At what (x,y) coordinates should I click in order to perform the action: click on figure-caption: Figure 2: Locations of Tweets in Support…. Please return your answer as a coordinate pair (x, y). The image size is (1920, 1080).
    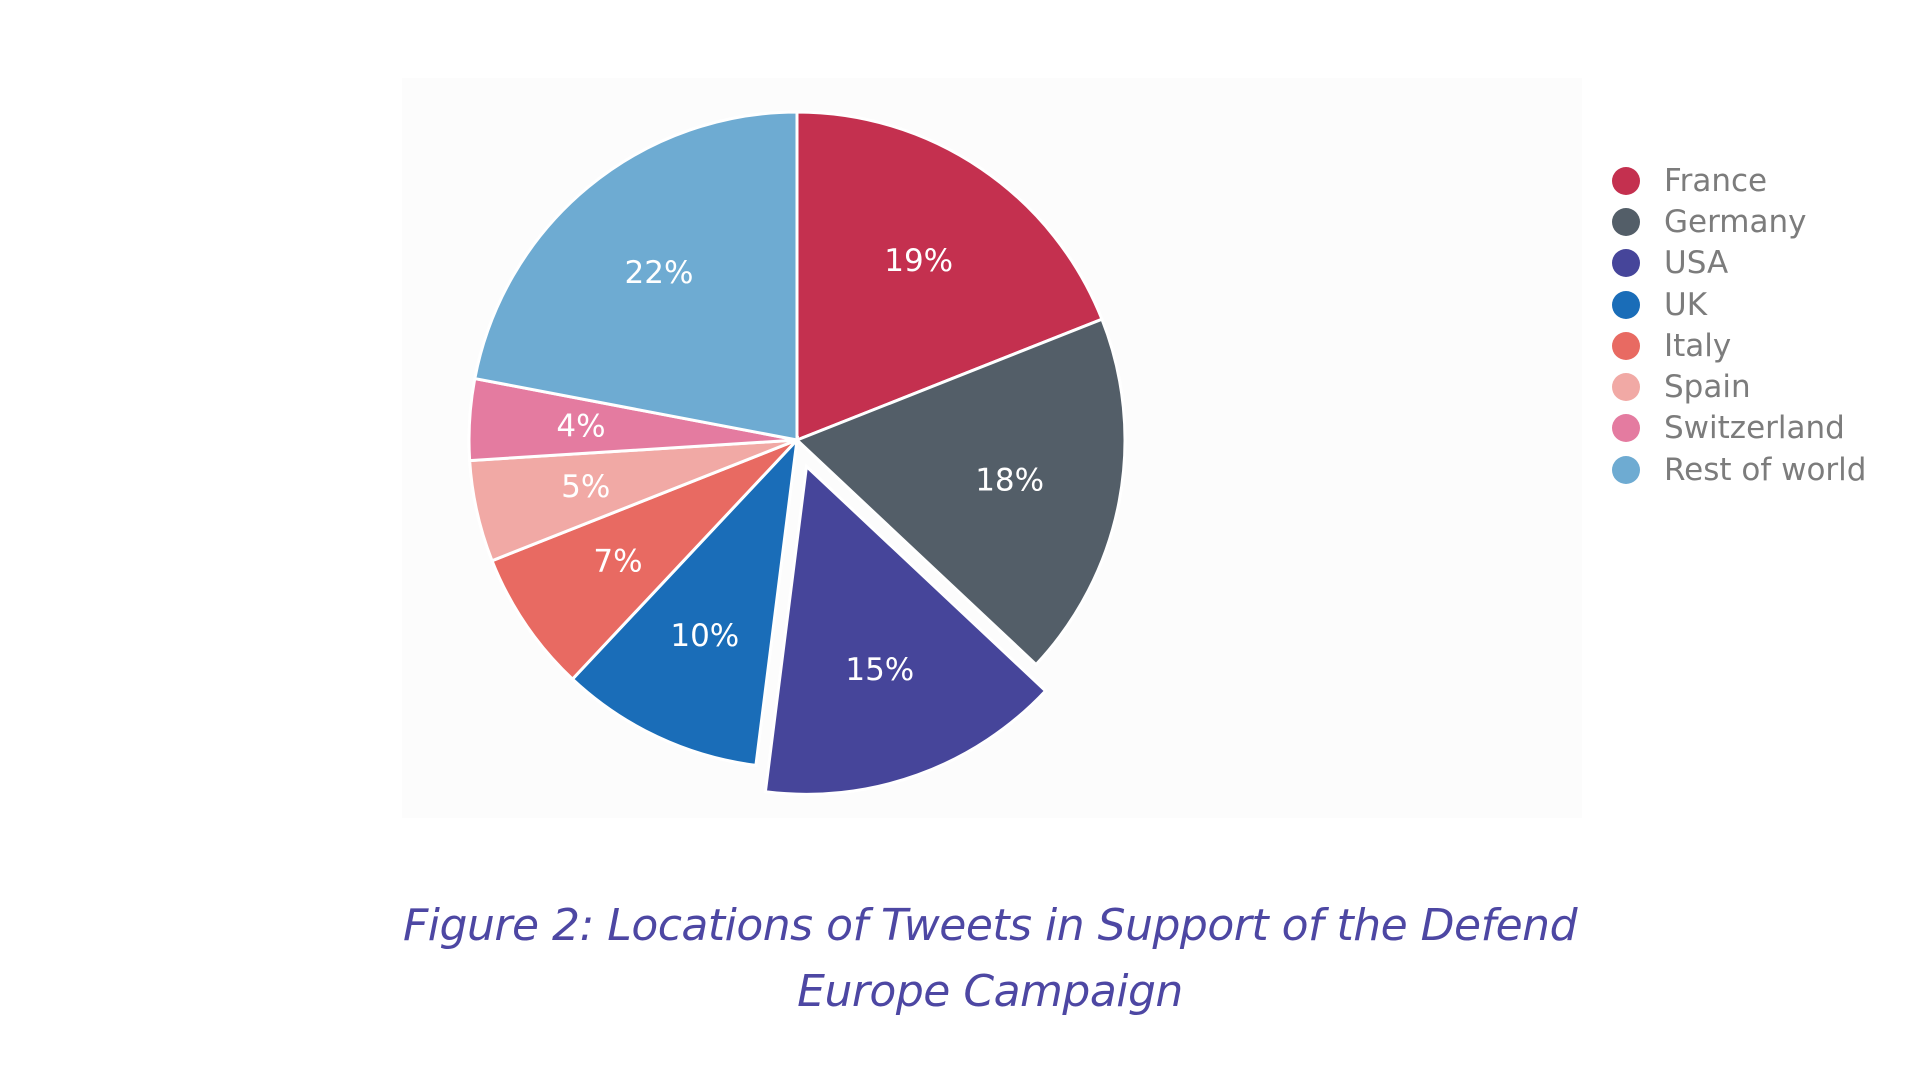
    Looking at the image, I should click on (990, 958).